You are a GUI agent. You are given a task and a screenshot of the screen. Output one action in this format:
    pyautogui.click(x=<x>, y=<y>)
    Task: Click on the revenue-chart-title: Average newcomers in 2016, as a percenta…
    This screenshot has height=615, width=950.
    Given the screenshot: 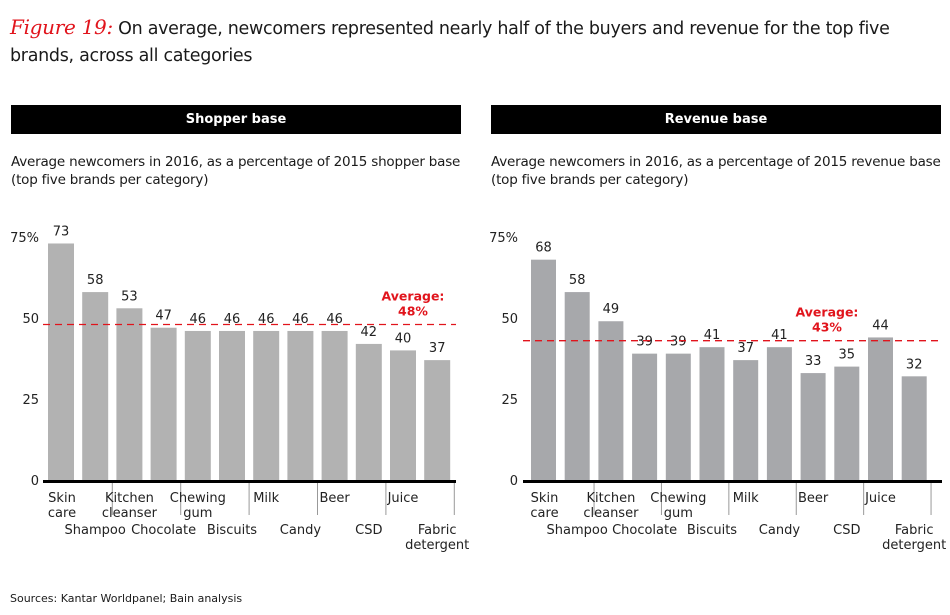 What is the action you would take?
    pyautogui.click(x=716, y=162)
    